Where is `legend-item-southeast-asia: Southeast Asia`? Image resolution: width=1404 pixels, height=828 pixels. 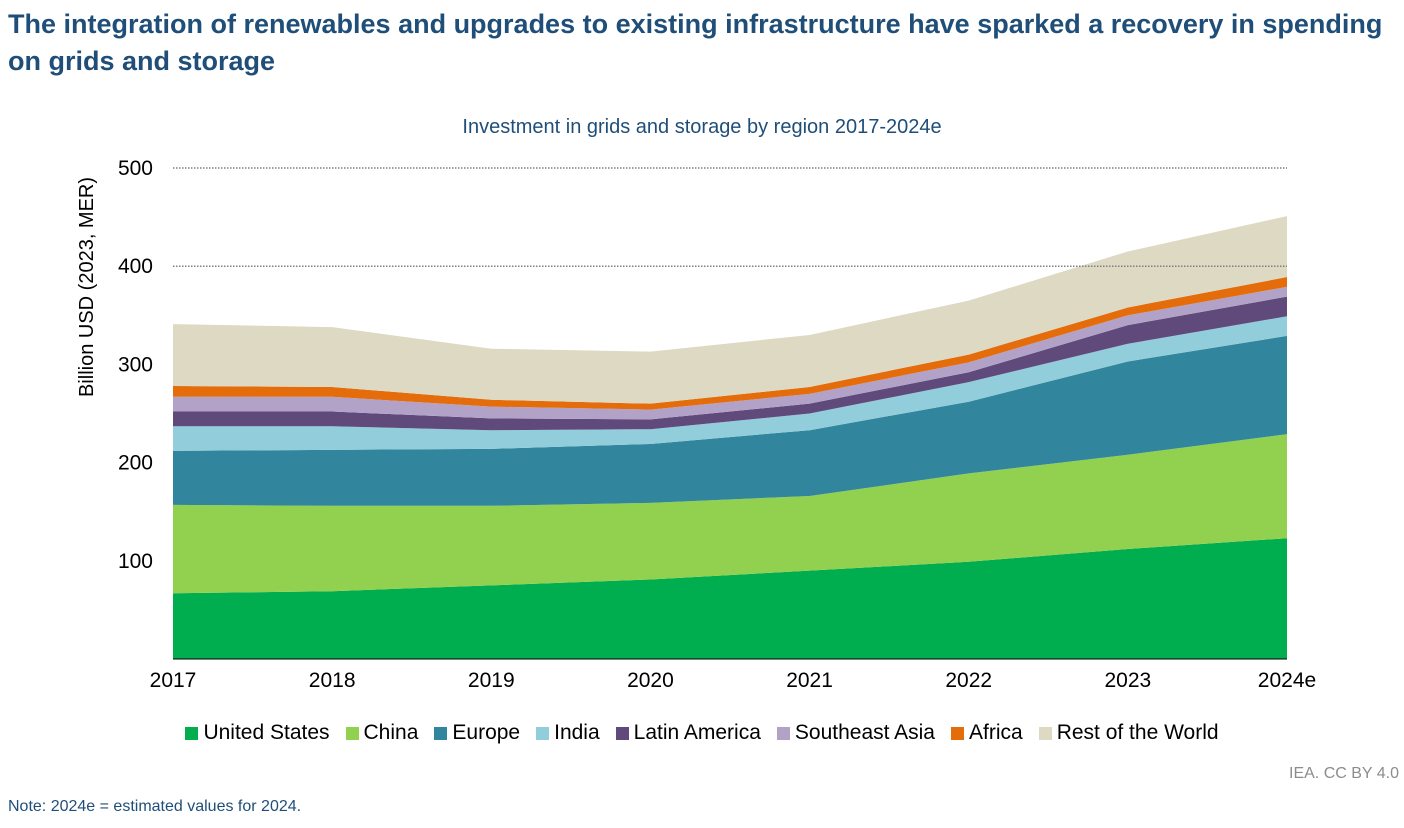
legend-item-southeast-asia: Southeast Asia is located at coordinates (855, 733).